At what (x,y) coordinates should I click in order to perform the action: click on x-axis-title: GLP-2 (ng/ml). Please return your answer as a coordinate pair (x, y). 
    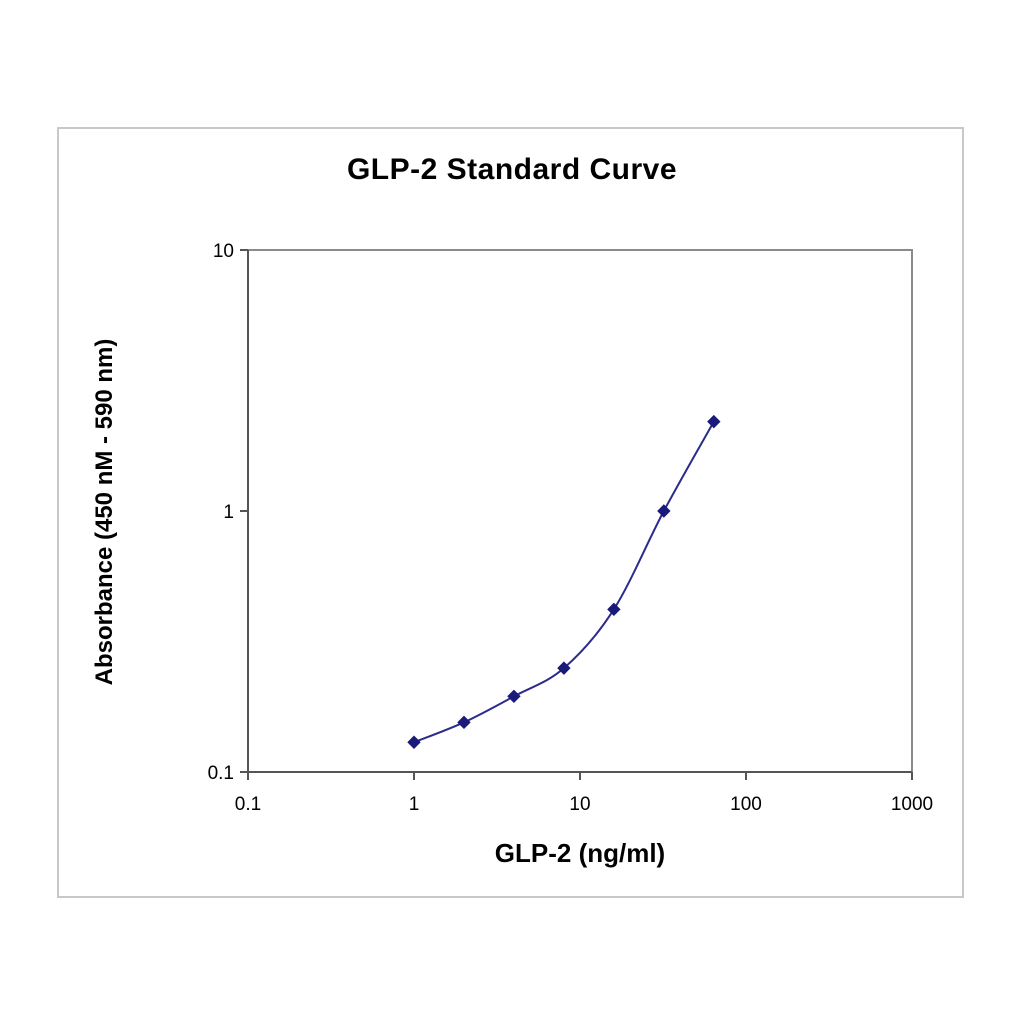
    Looking at the image, I should click on (580, 853).